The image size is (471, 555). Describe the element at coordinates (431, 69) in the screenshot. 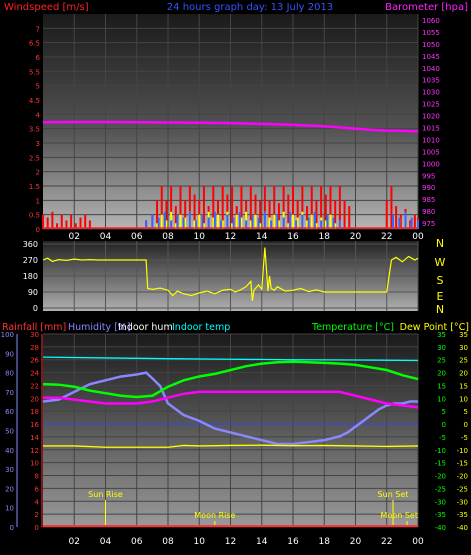

I see `barometer-y-tick: 1040` at that location.